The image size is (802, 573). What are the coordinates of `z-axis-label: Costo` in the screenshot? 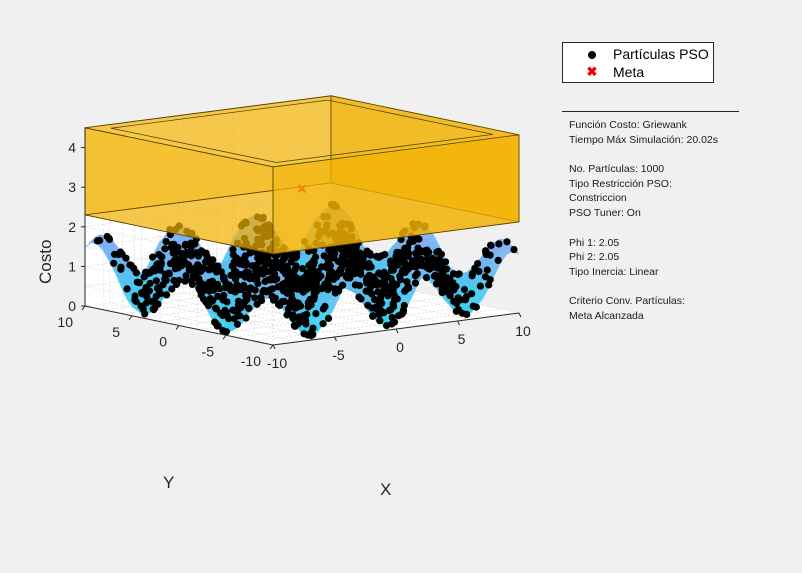 It's located at (45, 262).